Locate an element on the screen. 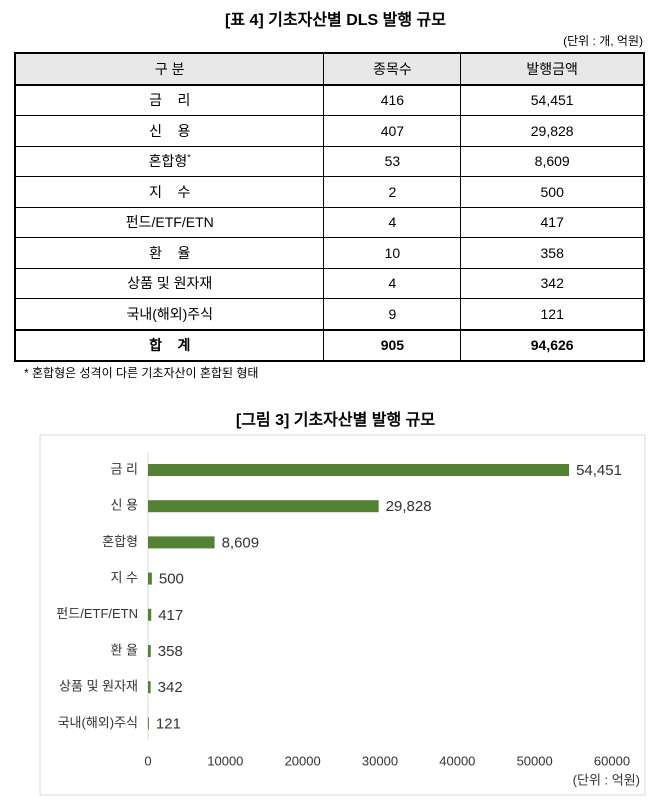 The image size is (671, 803). value-label: 121 is located at coordinates (168, 723).